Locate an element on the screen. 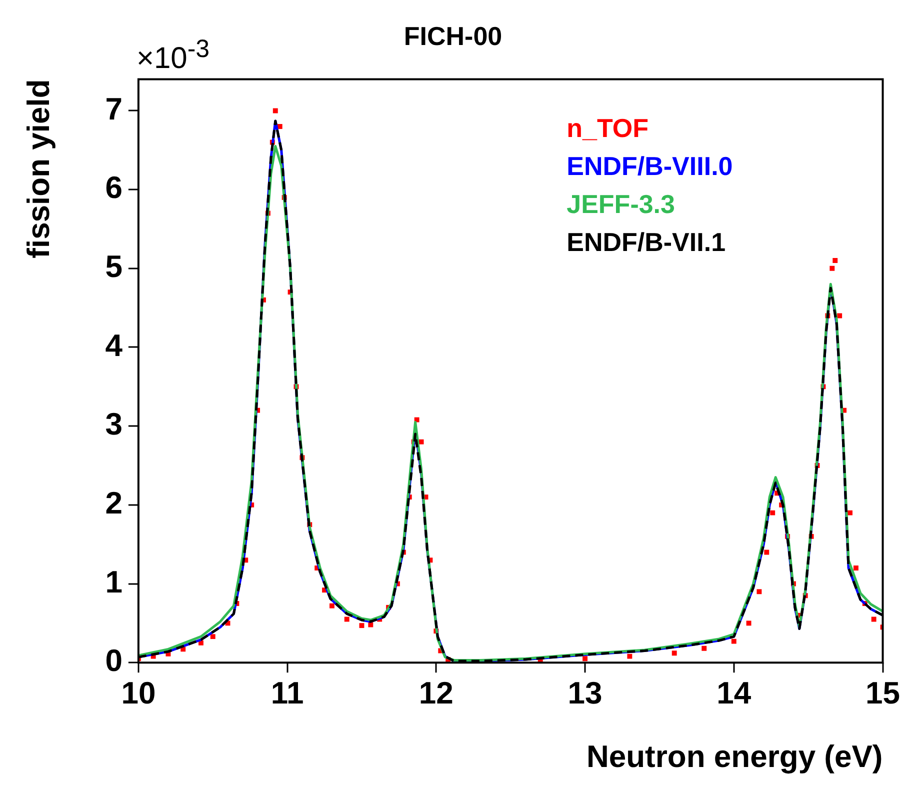 The width and height of the screenshot is (912, 789). text: ENDF/B-VIII.0 is located at coordinates (649, 166).